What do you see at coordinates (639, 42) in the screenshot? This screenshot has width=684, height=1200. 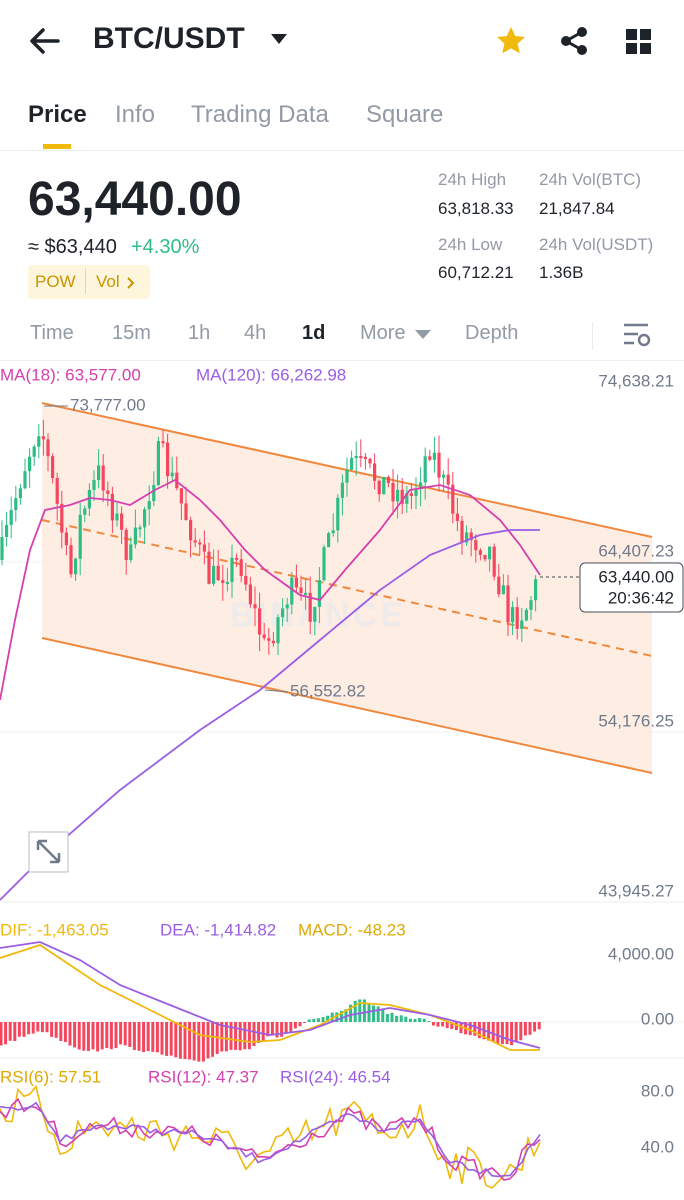 I see `grid-menu` at bounding box center [639, 42].